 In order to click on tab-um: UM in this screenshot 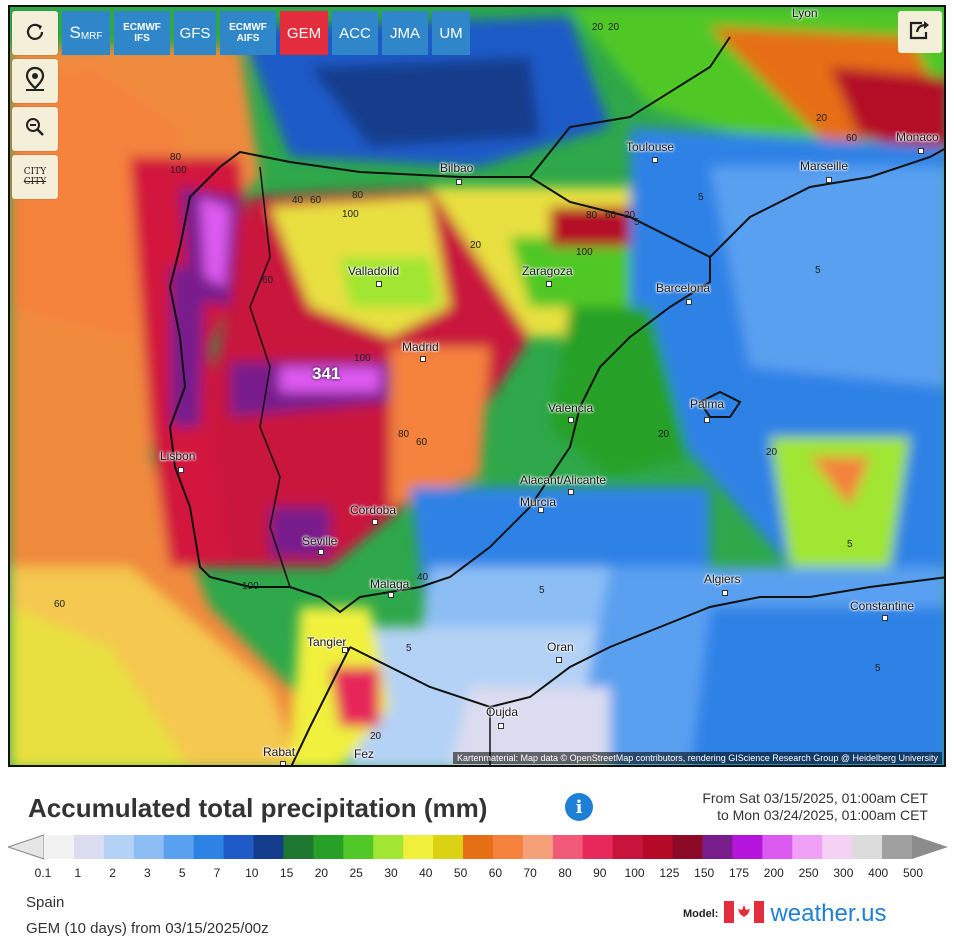, I will do `click(451, 33)`.